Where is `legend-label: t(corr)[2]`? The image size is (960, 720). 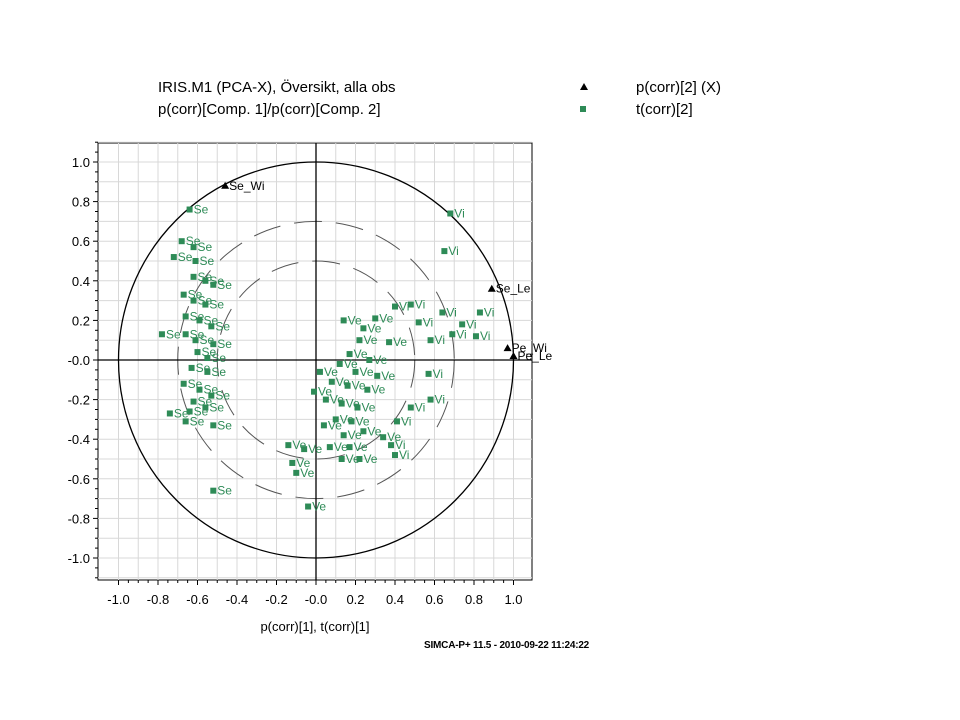 legend-label: t(corr)[2] is located at coordinates (664, 109).